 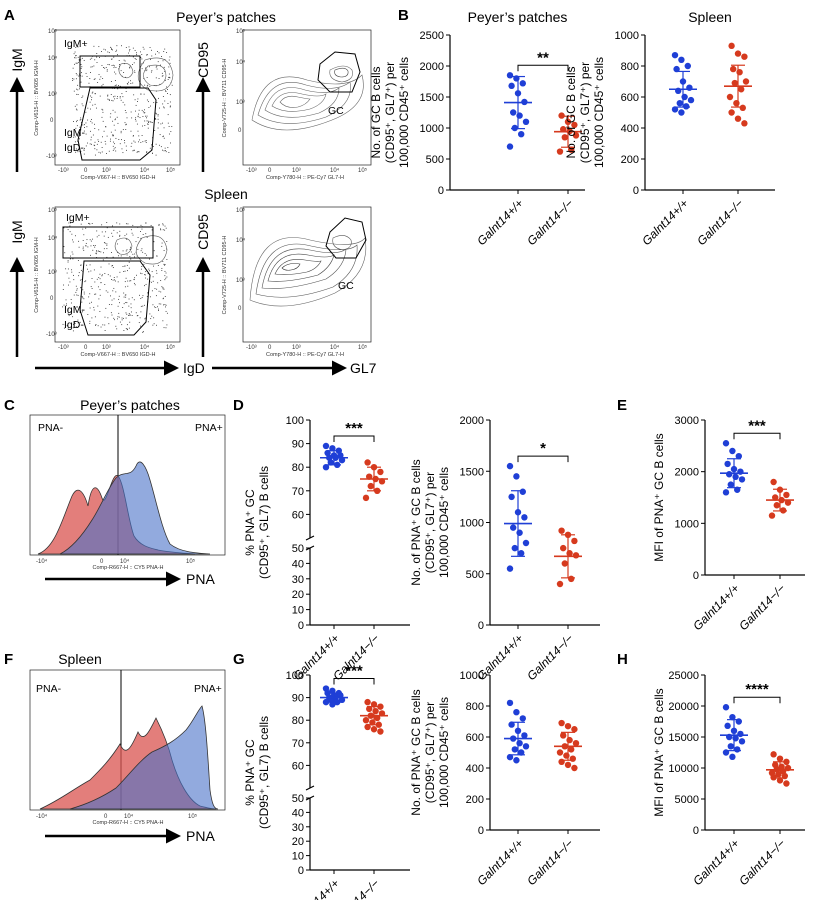 I want to click on y-axis-label: (CD95⁺, GL7) B cells, so click(x=264, y=772).